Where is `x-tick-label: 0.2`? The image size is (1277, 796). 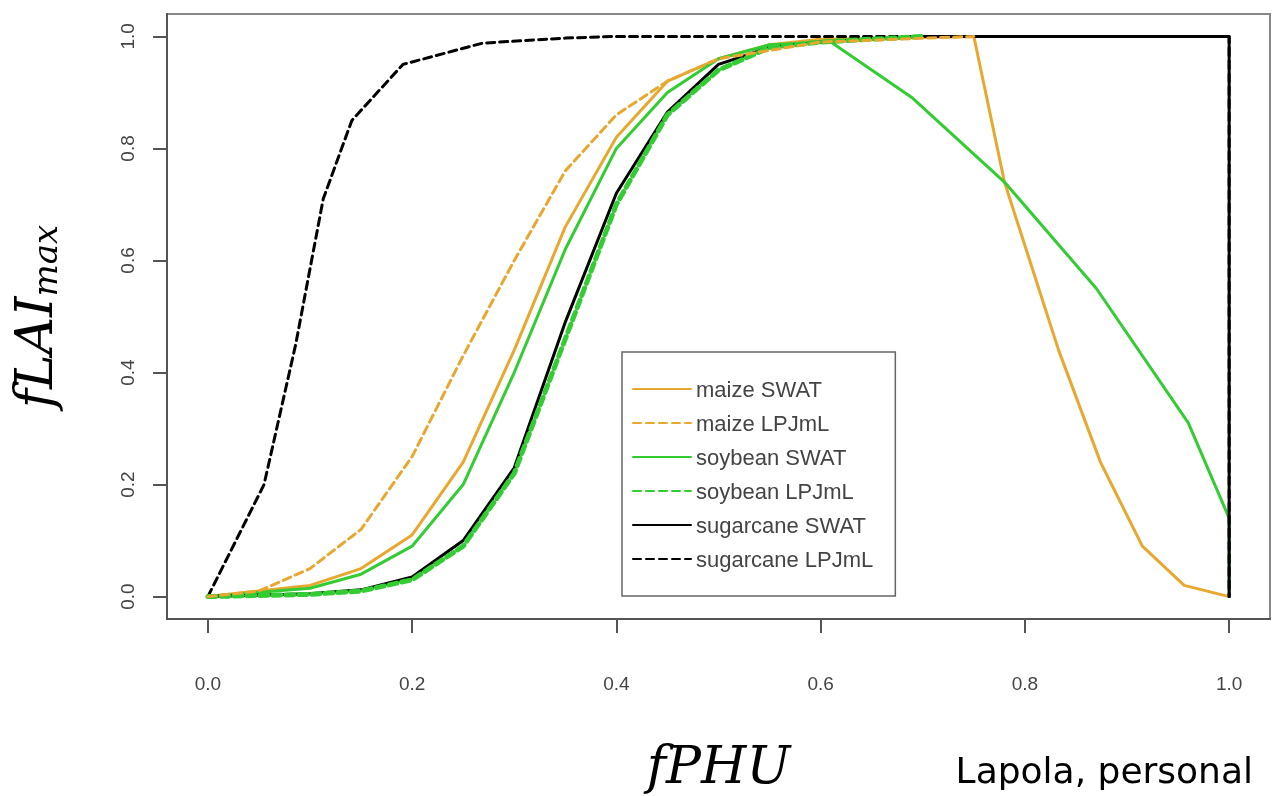
x-tick-label: 0.2 is located at coordinates (412, 683).